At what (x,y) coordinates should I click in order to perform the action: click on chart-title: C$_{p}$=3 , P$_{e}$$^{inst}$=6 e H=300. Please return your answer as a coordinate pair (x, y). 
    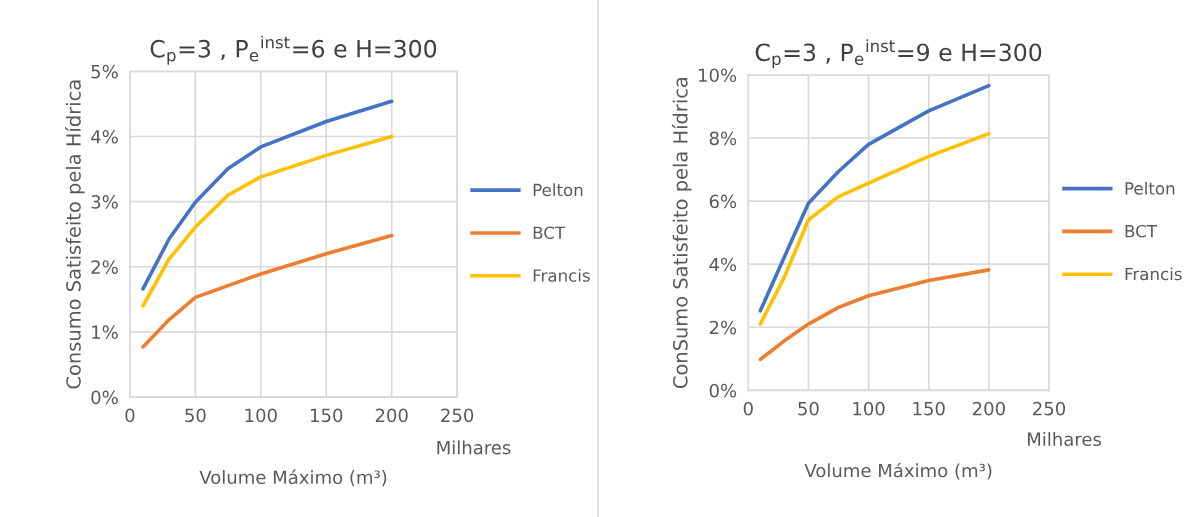
    Looking at the image, I should click on (293, 50).